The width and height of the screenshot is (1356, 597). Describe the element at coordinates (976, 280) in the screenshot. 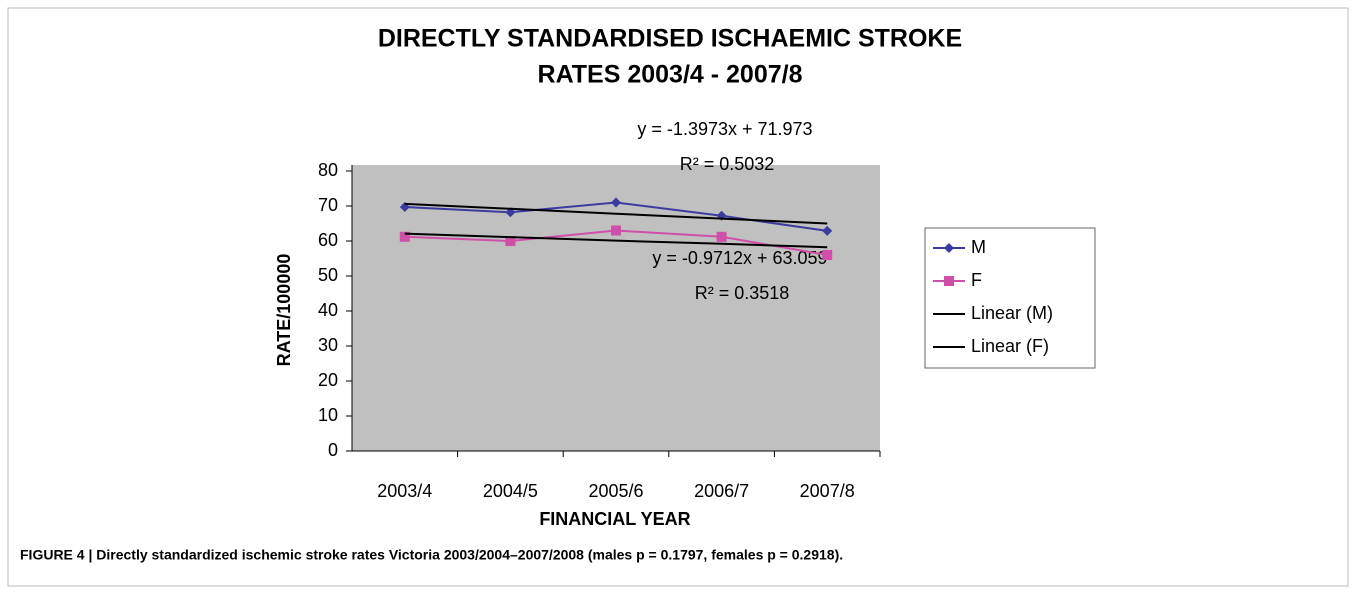

I see `legend-label: F` at that location.